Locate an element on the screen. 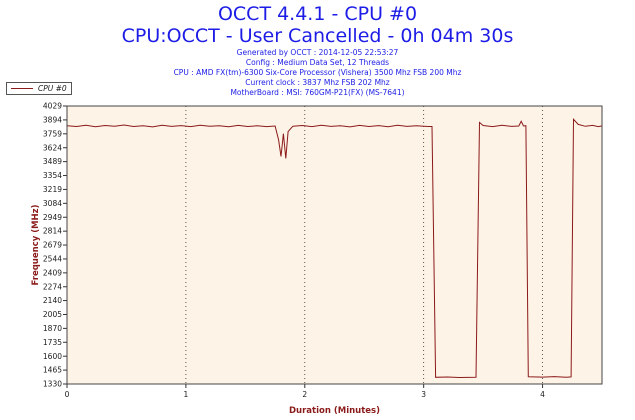  y-tick-label: 1870 is located at coordinates (52, 328).